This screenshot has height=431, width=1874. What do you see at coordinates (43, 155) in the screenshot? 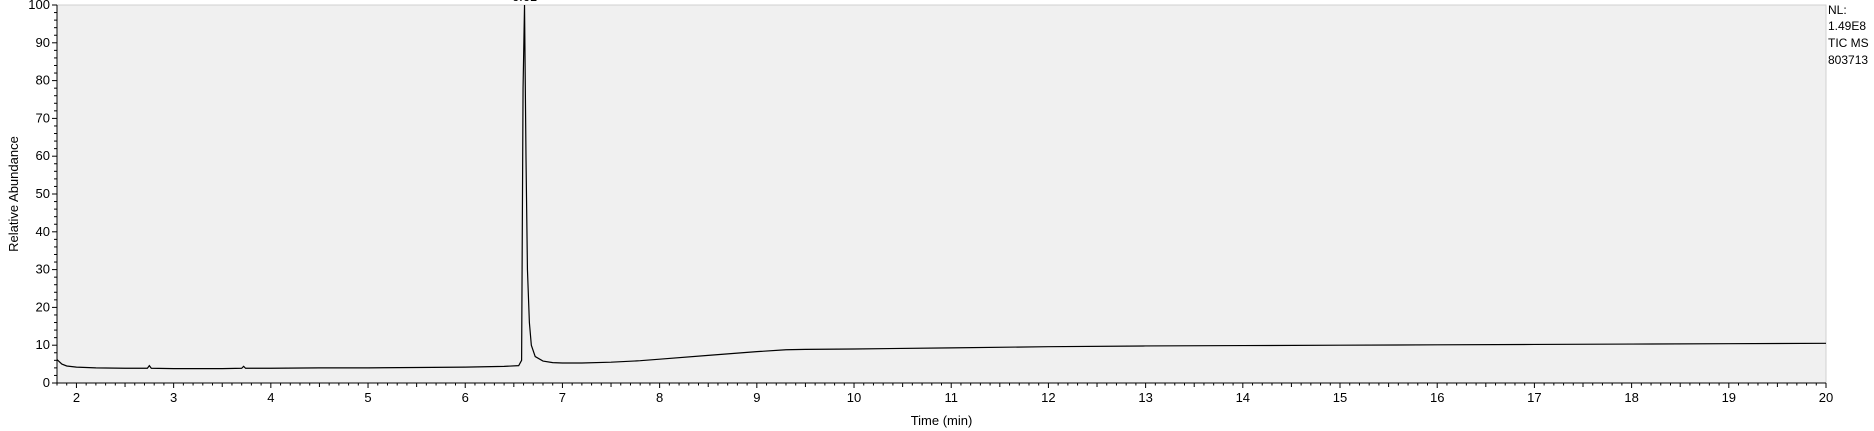
I see `y-tick-label: 60` at bounding box center [43, 155].